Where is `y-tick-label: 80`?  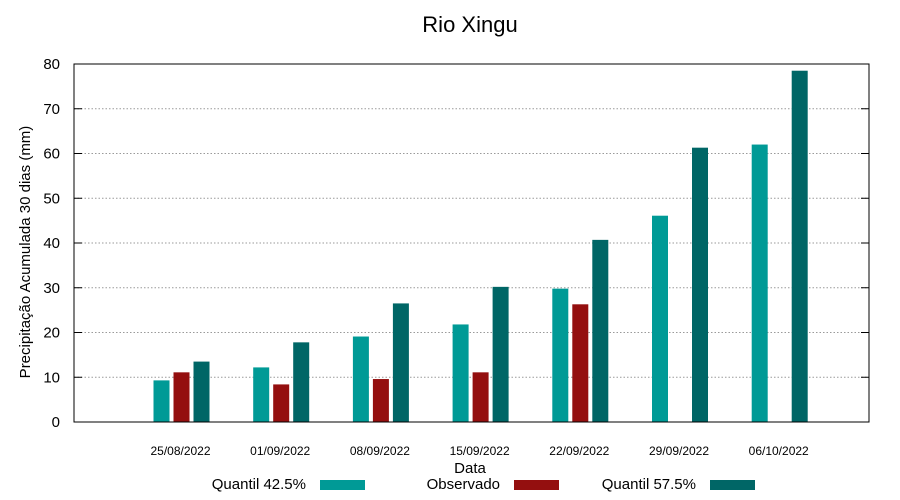 y-tick-label: 80 is located at coordinates (51, 64).